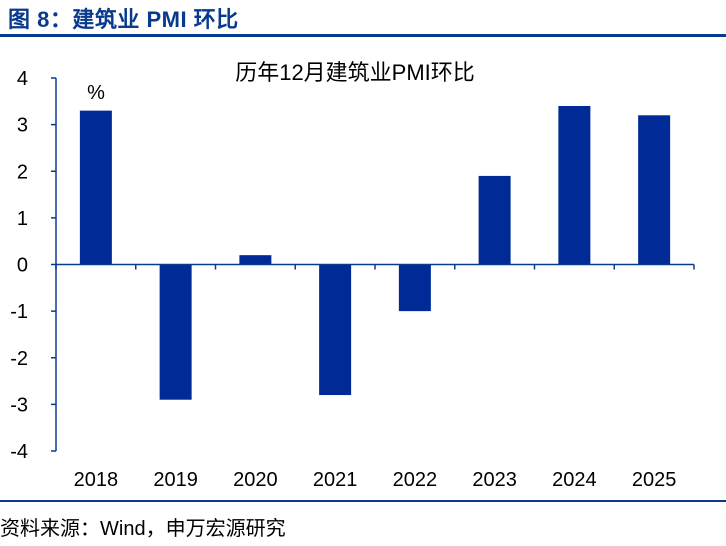 The image size is (726, 546). What do you see at coordinates (175, 480) in the screenshot?
I see `x-tick-label: 2019` at bounding box center [175, 480].